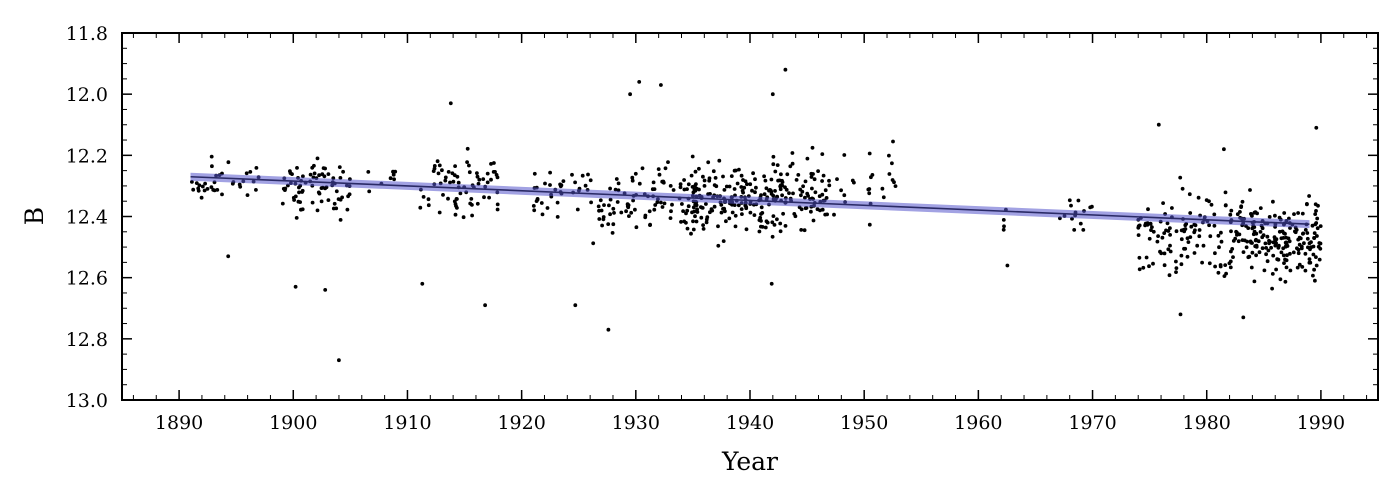 The image size is (1400, 500). Describe the element at coordinates (407, 423) in the screenshot. I see `x-tick-label: 1910` at that location.